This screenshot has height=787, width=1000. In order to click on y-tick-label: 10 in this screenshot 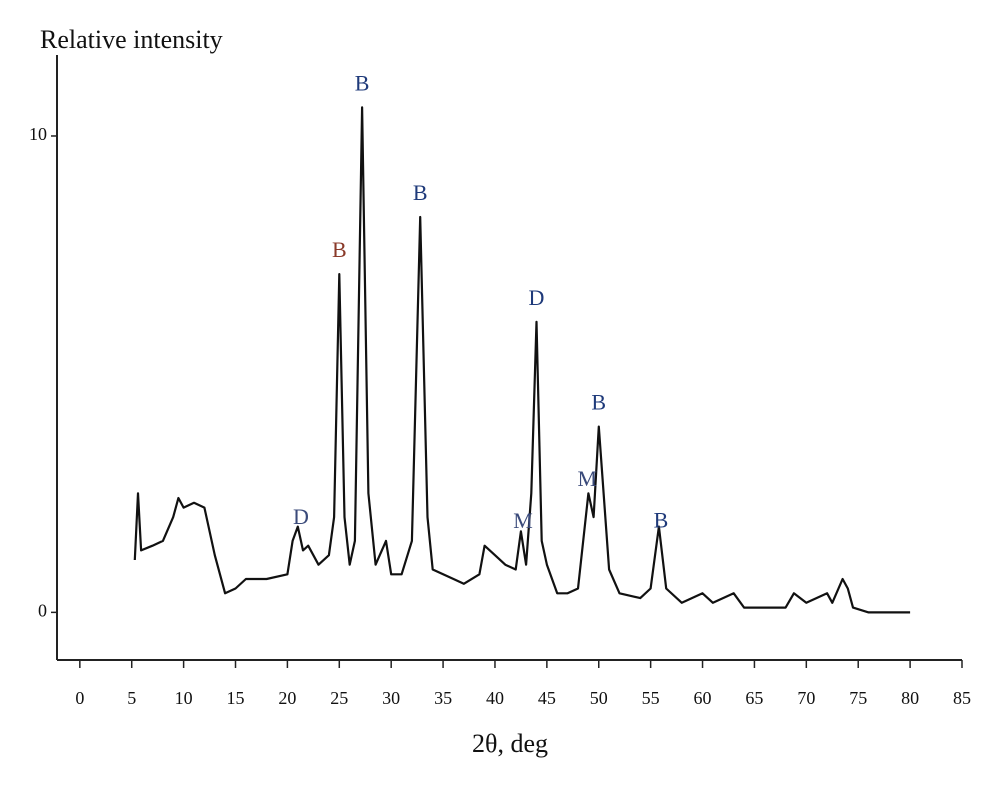, I will do `click(38, 134)`.